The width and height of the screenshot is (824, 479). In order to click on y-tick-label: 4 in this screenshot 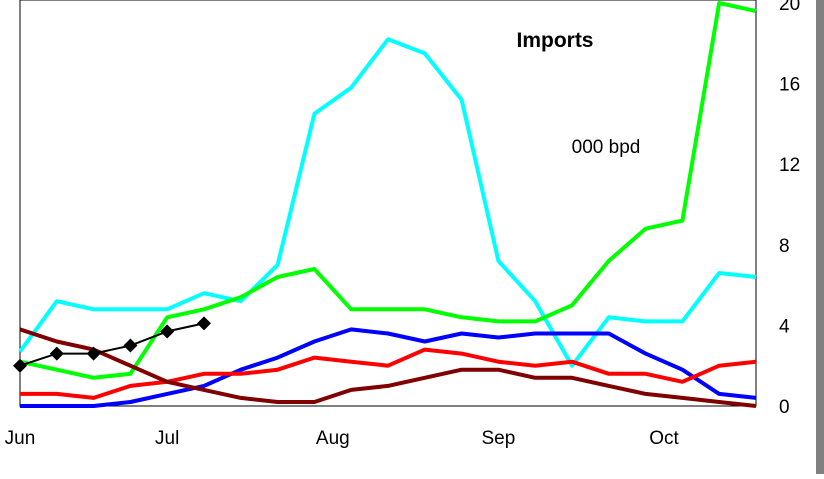, I will do `click(784, 326)`.